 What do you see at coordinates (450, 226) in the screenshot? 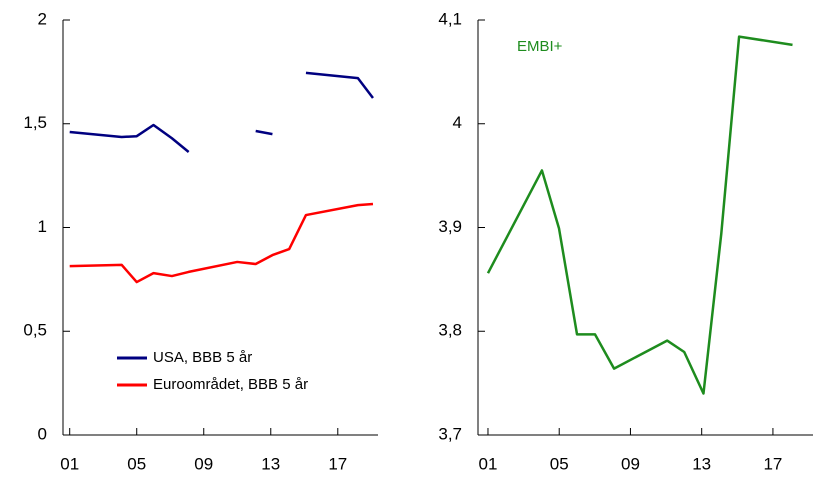
I see `y-tick-label: 3,9` at bounding box center [450, 226].